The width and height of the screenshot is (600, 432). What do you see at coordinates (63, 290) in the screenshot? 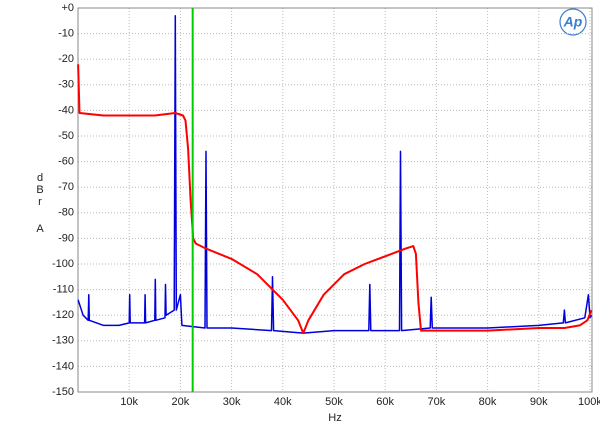
I see `y-tick-label: -110` at bounding box center [63, 290].